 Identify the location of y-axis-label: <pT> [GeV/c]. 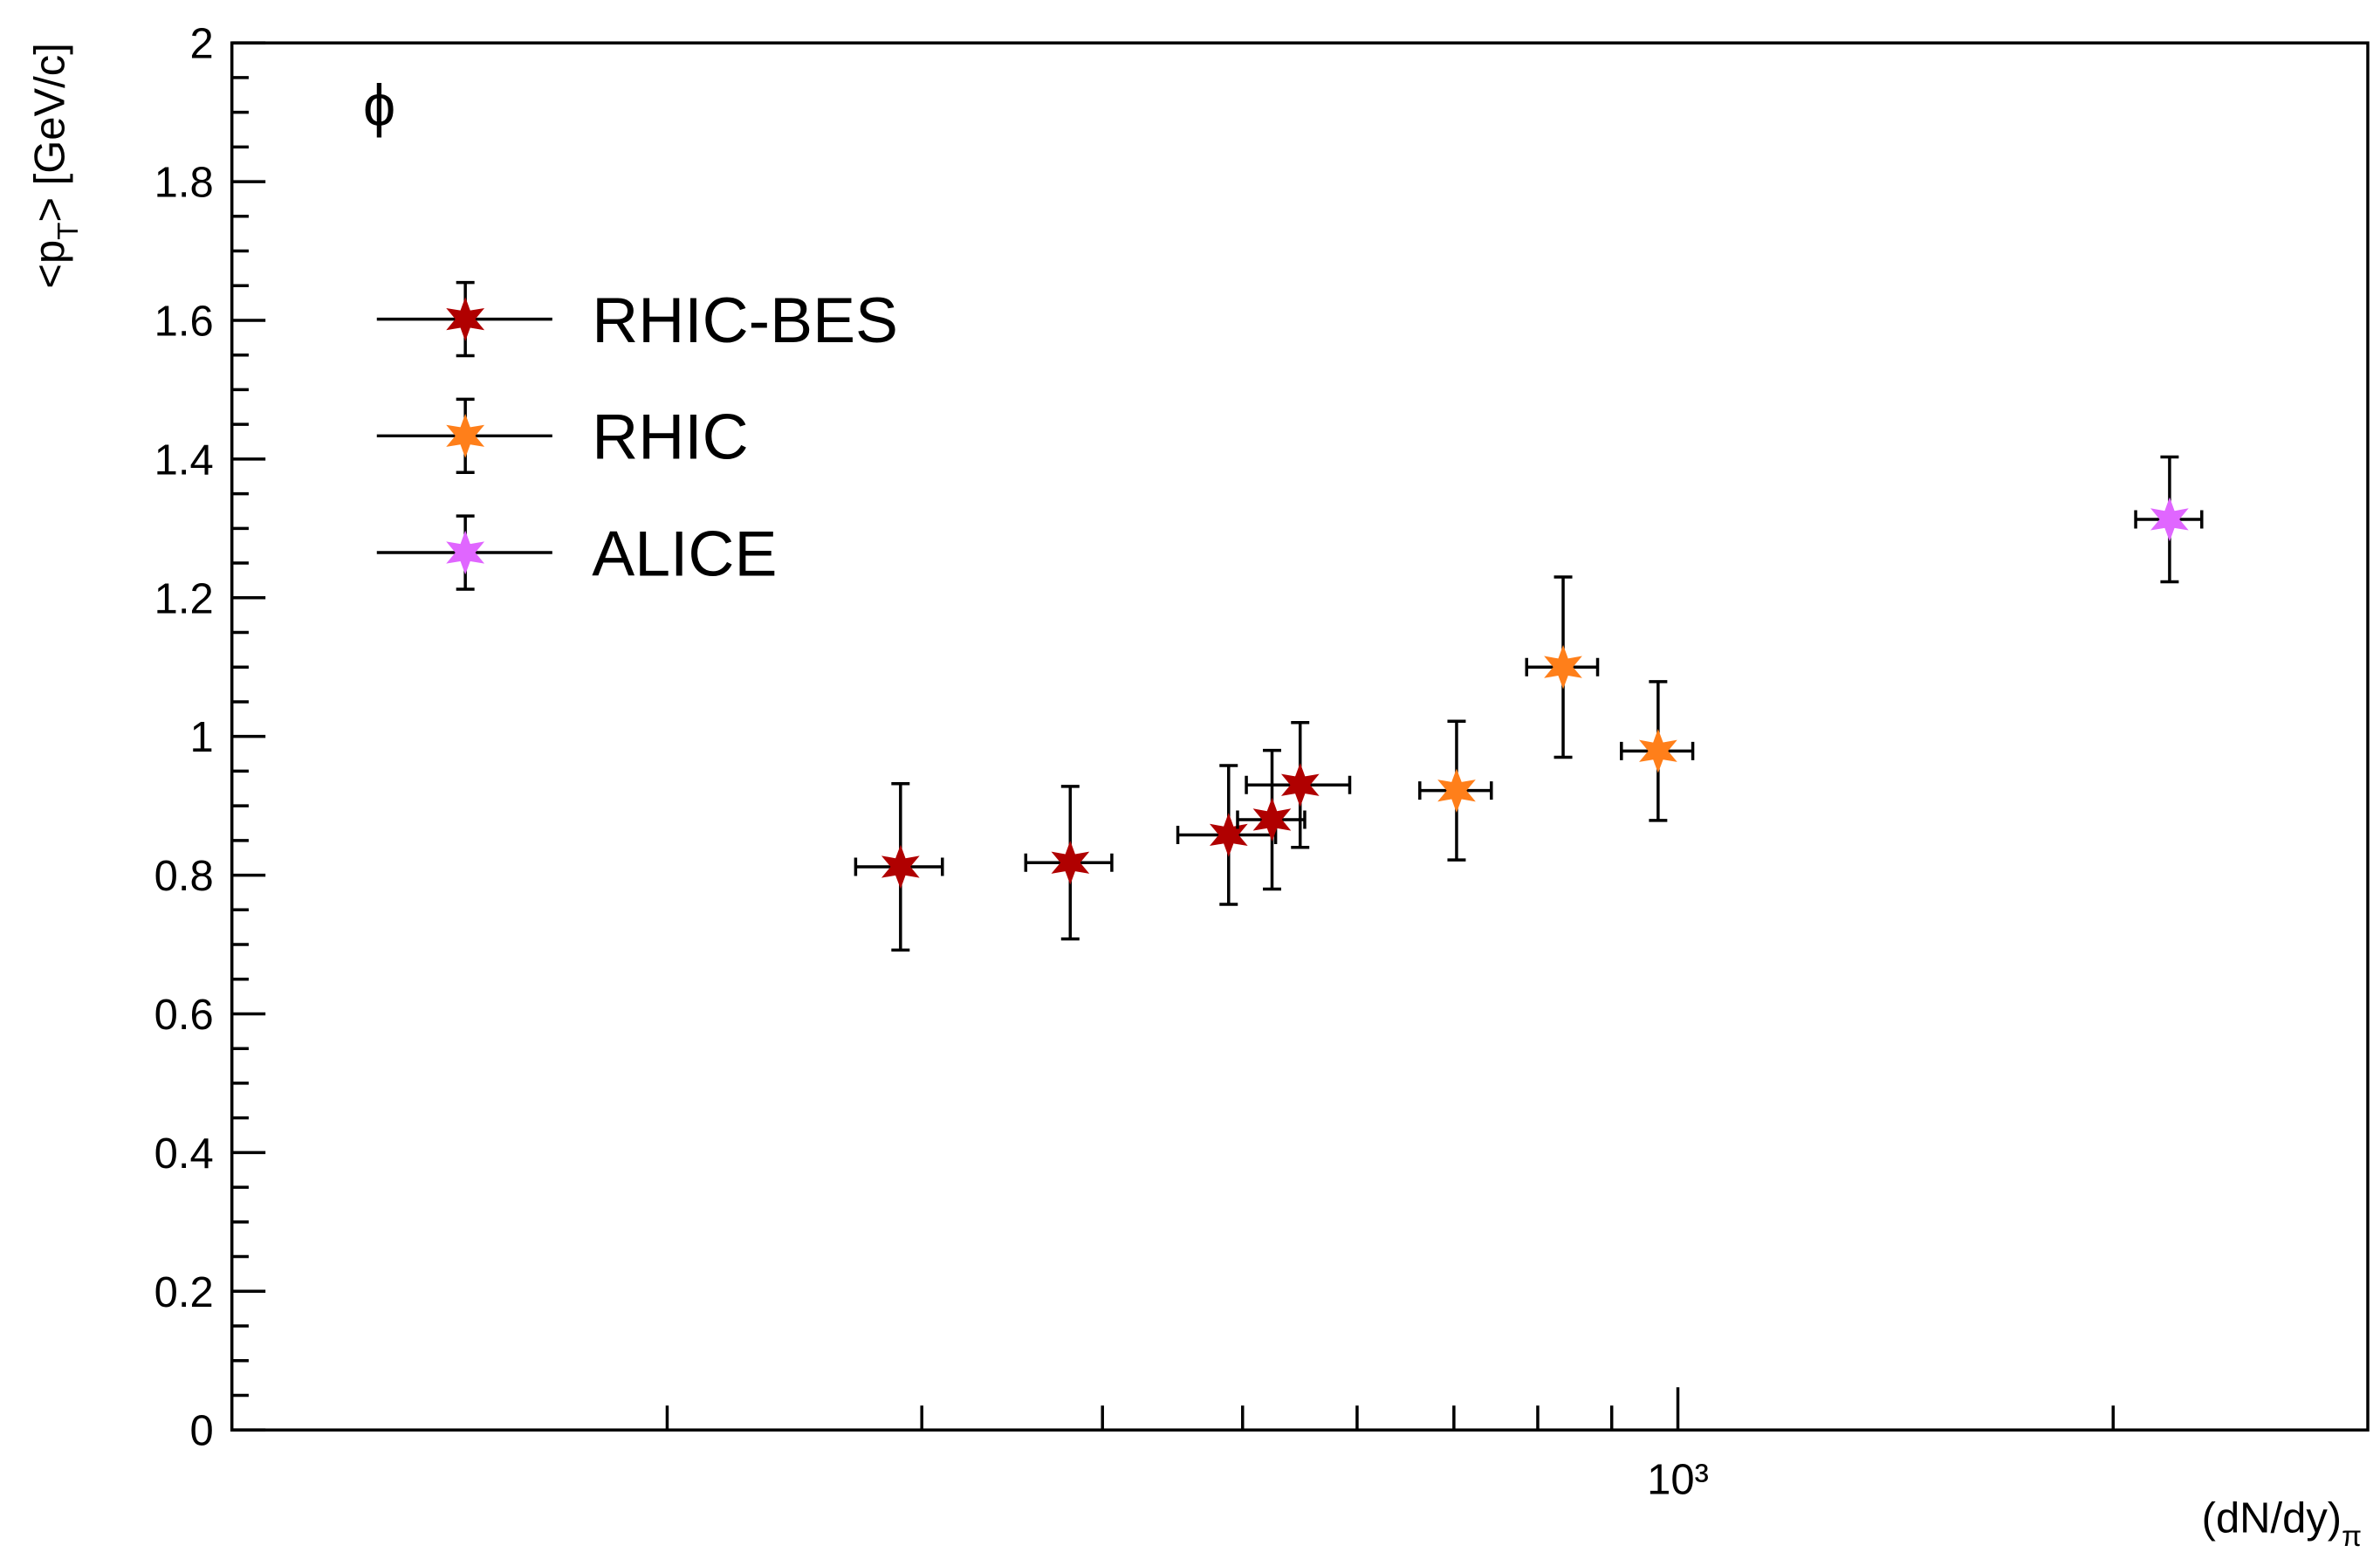
(55, 165).